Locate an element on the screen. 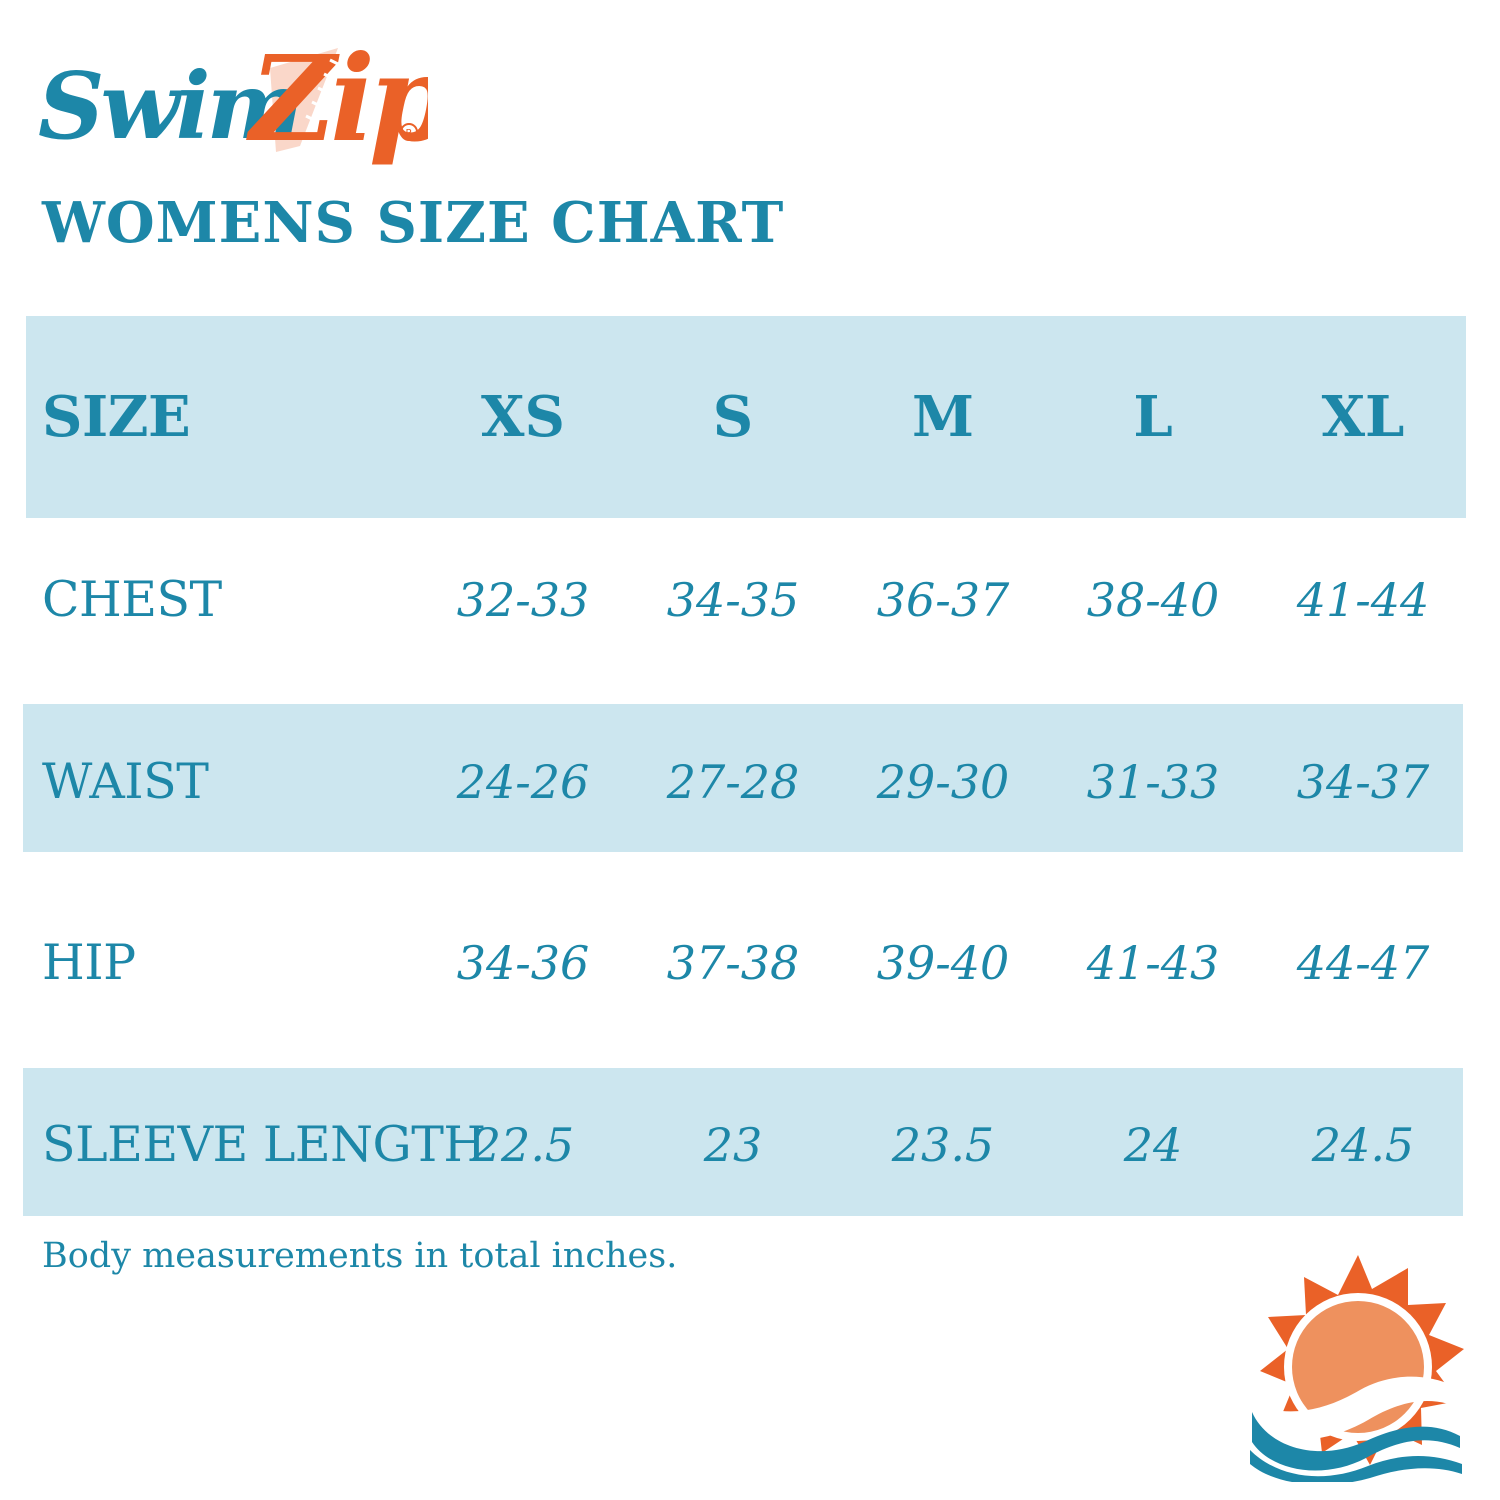  size-header-row: SIZE XS S M L XL is located at coordinates (750, 417).